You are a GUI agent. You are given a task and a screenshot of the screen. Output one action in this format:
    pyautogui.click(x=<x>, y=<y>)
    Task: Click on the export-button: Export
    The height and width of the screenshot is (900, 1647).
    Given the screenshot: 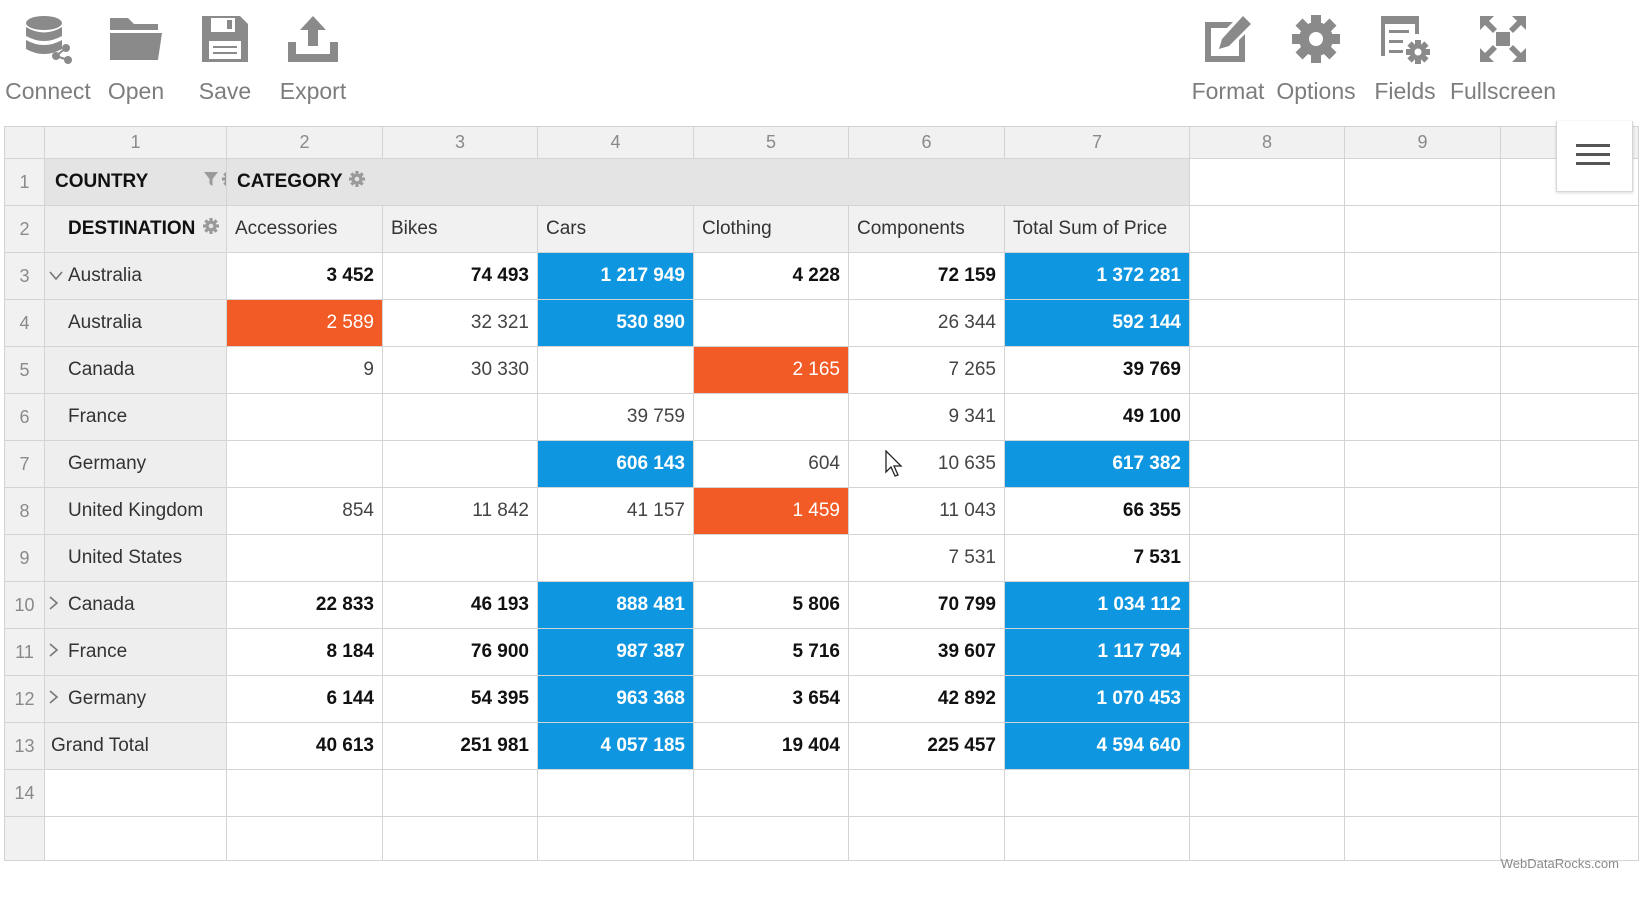 What is the action you would take?
    pyautogui.click(x=313, y=61)
    